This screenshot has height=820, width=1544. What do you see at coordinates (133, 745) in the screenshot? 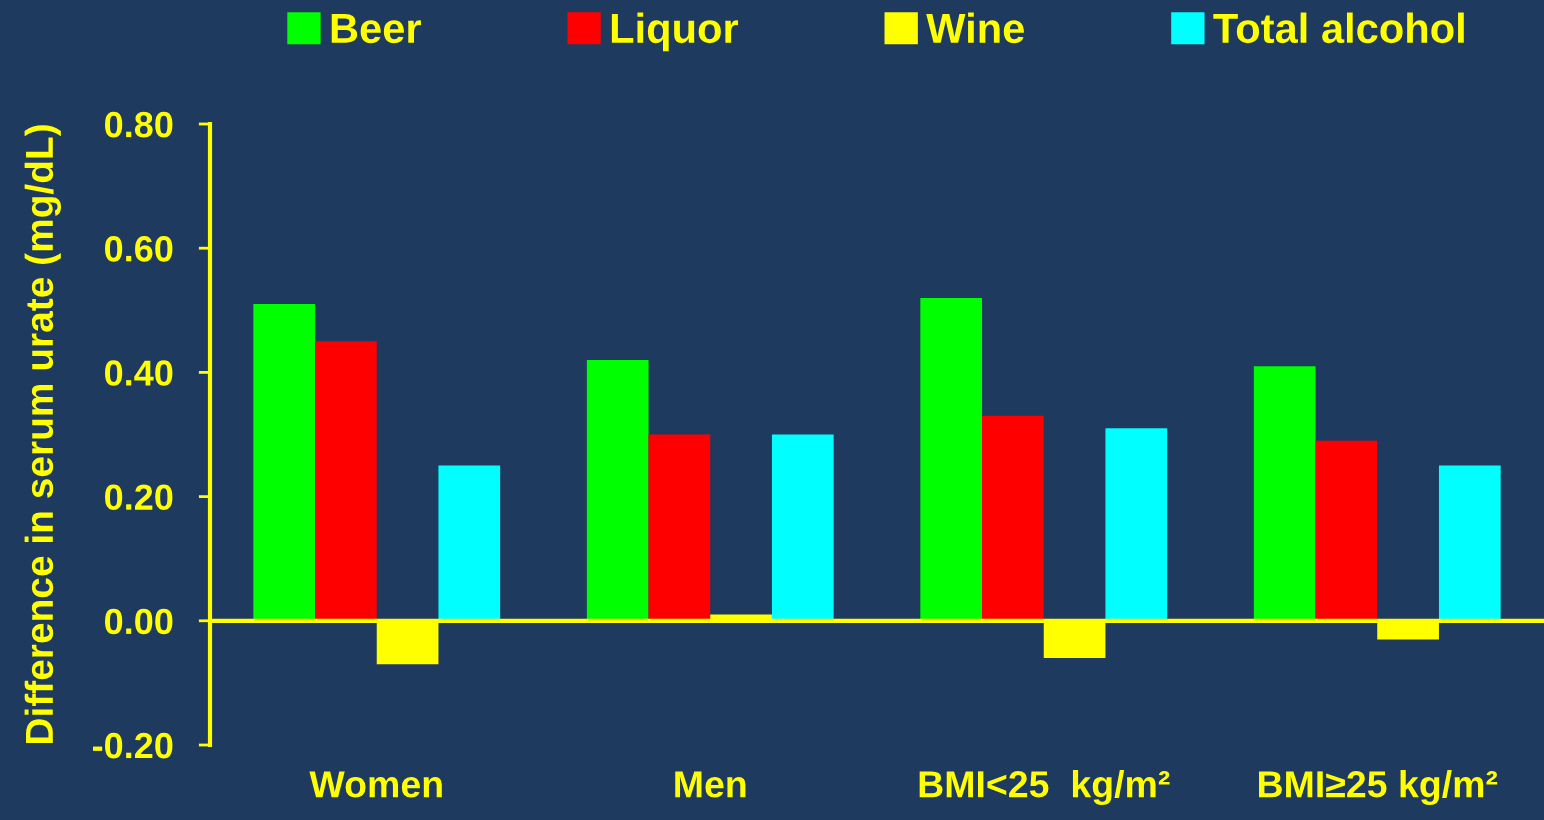
I see `y-tick-label: -0.20` at bounding box center [133, 745].